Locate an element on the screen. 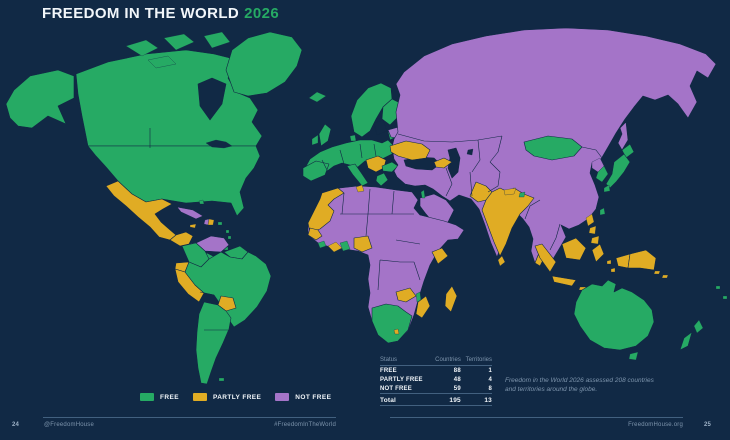 The image size is (730, 440). map-region-liberia is located at coordinates (322, 244).